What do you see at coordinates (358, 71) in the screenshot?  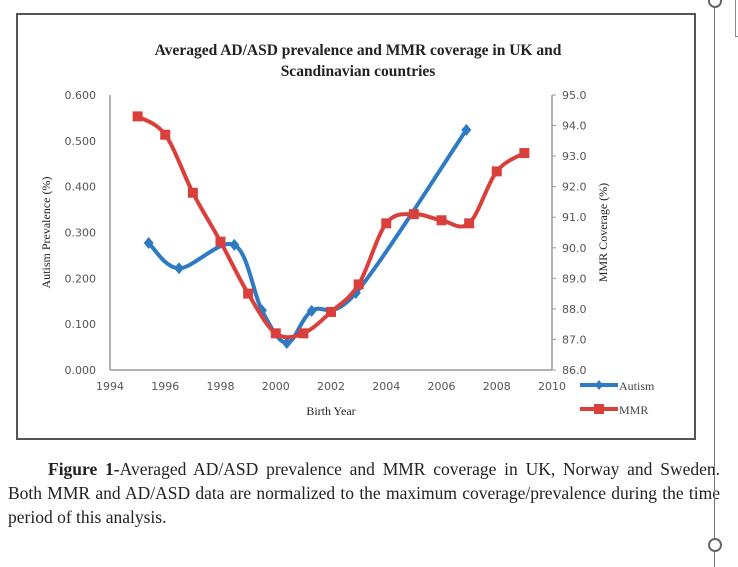 I see `chart-title-line-2: Scandinavian countries` at bounding box center [358, 71].